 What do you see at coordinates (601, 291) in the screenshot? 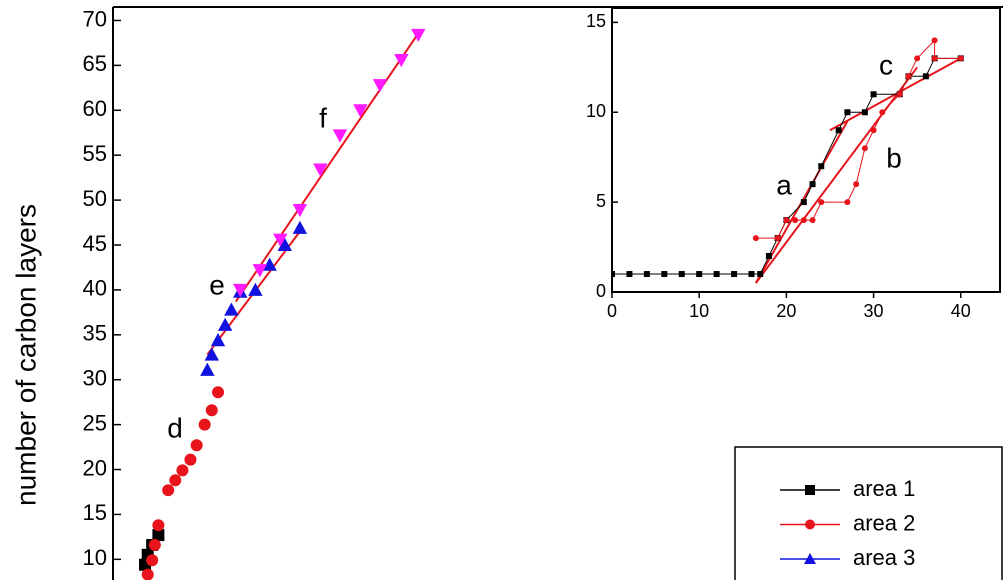
I see `y-tick-label: 0` at bounding box center [601, 291].